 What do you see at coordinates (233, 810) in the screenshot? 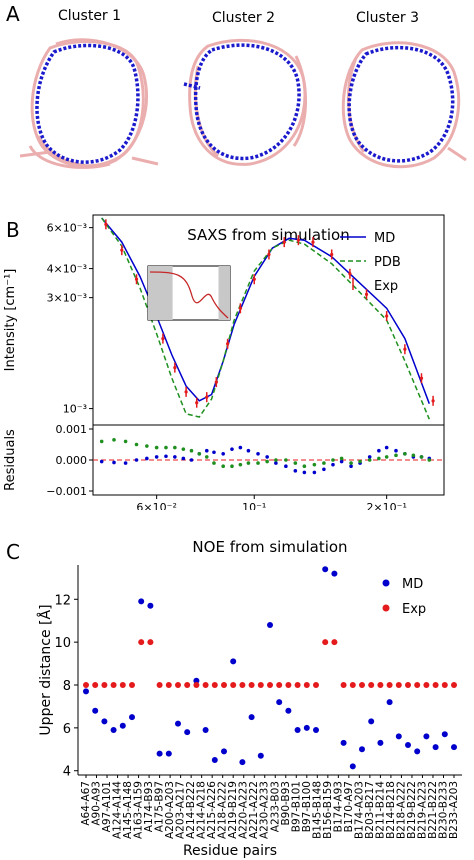
I see `noe-xtick-label-14: A219-B219` at bounding box center [233, 810].